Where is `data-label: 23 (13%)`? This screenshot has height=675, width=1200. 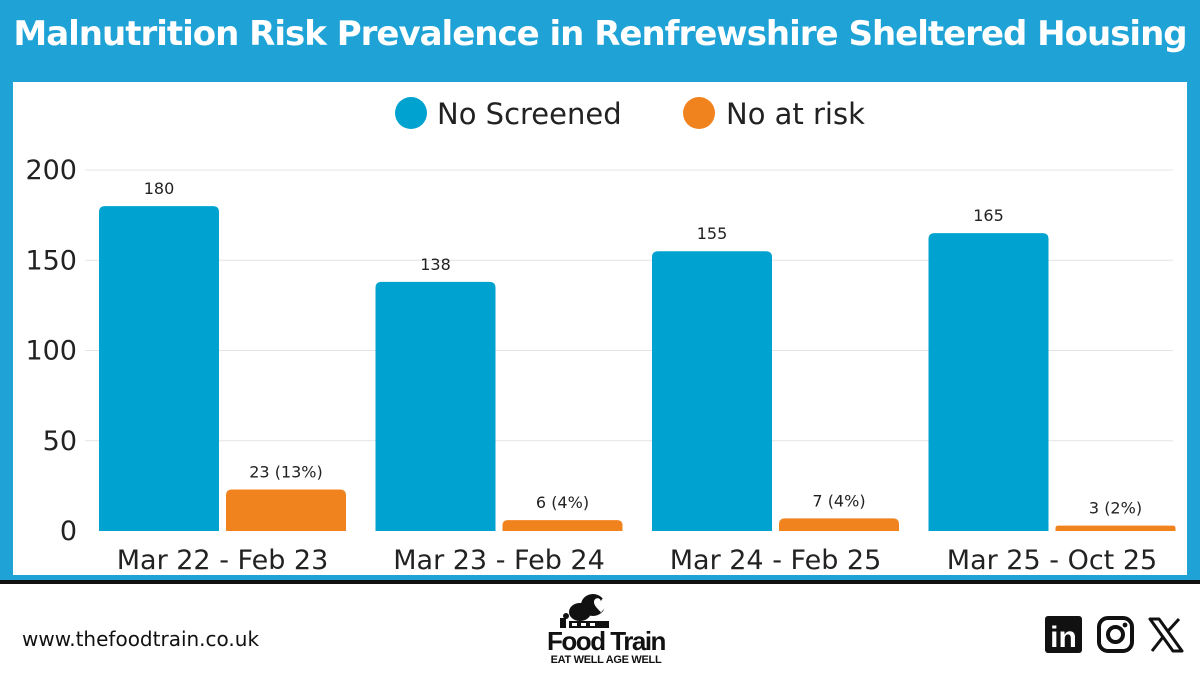
data-label: 23 (13%) is located at coordinates (286, 471).